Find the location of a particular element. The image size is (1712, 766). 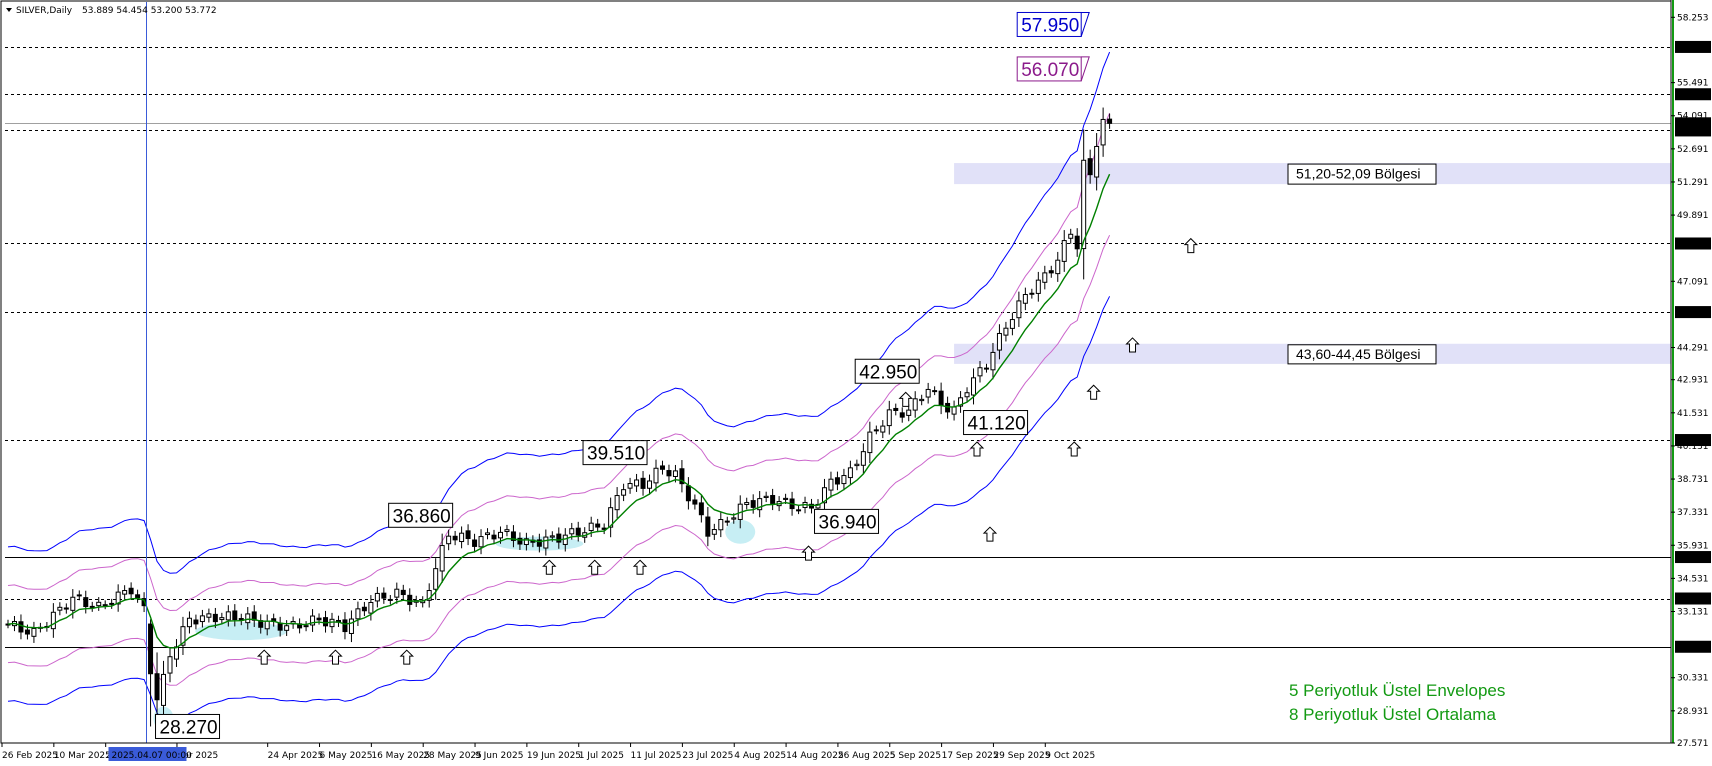

zones-layer is located at coordinates (1312, 264).